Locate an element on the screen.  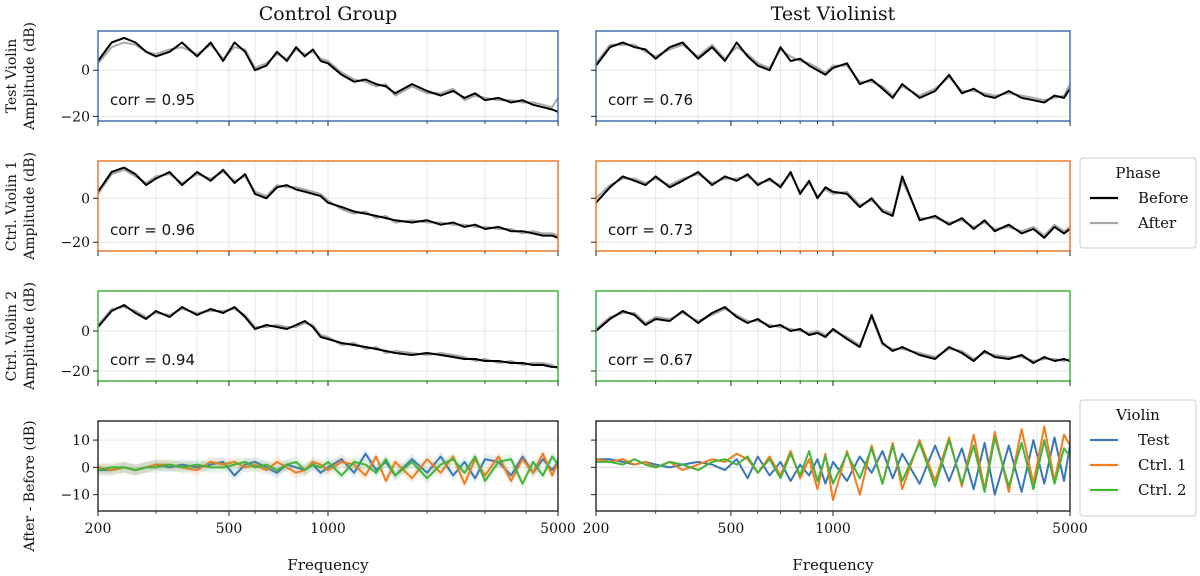
panel-r1-c0: corr = 0.96 0 −20 is located at coordinates (309, 208).